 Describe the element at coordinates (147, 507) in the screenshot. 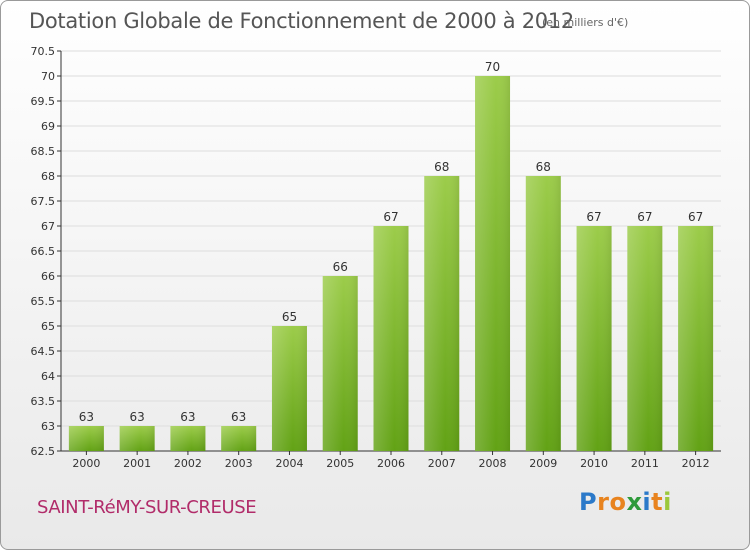

I see `commune-name: SAINT-RéMY-SUR-CREUSE` at that location.